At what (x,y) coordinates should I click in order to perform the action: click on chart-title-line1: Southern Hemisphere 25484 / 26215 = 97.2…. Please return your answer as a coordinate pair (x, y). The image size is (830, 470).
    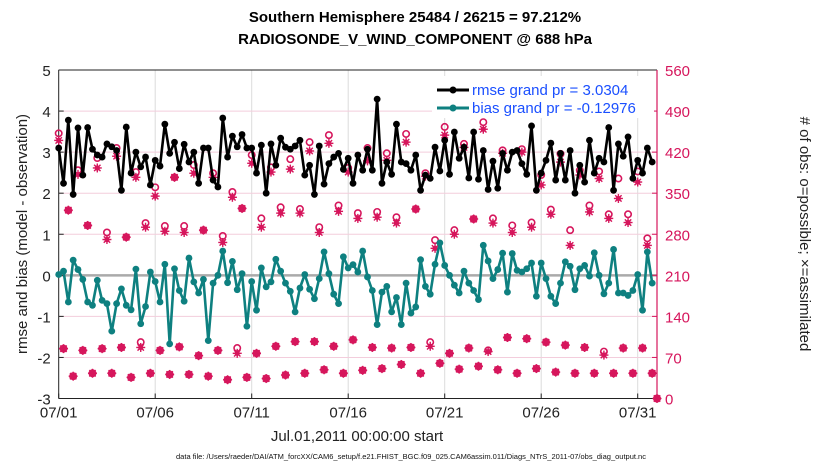
    Looking at the image, I should click on (415, 17).